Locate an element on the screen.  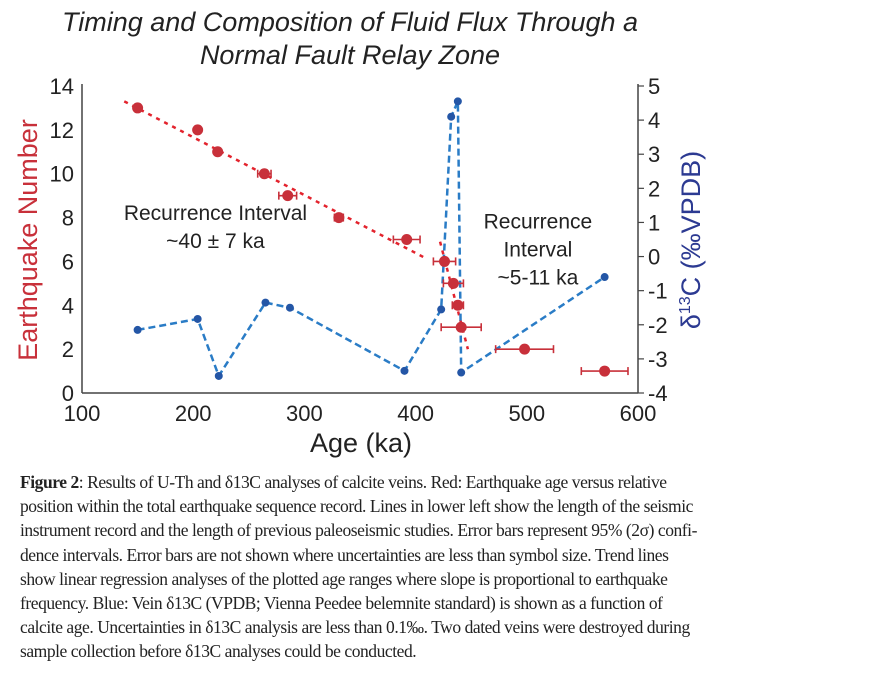
annotation-line: Recurrence Interval is located at coordinates (215, 213).